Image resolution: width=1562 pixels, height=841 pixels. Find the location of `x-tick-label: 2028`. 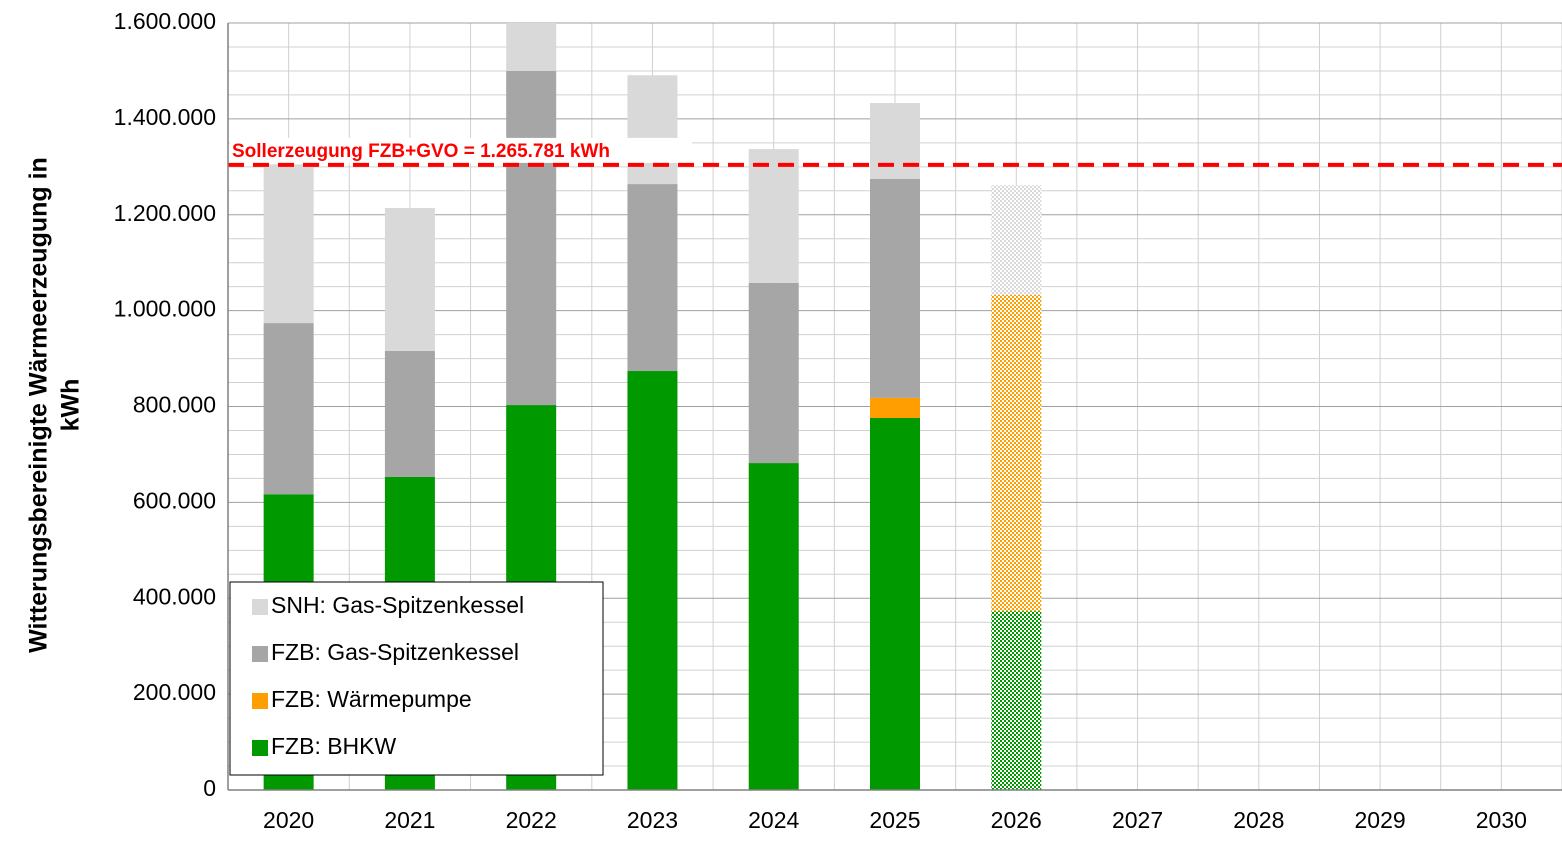

x-tick-label: 2028 is located at coordinates (1258, 820).